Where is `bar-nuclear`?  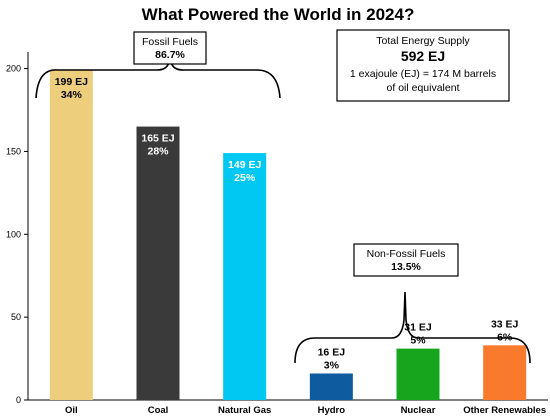 bar-nuclear is located at coordinates (418, 374).